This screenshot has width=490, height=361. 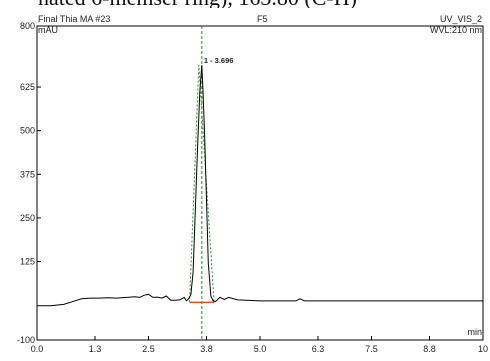 What do you see at coordinates (74, 19) in the screenshot?
I see `sample-name-label: Final Thia MA #23` at bounding box center [74, 19].